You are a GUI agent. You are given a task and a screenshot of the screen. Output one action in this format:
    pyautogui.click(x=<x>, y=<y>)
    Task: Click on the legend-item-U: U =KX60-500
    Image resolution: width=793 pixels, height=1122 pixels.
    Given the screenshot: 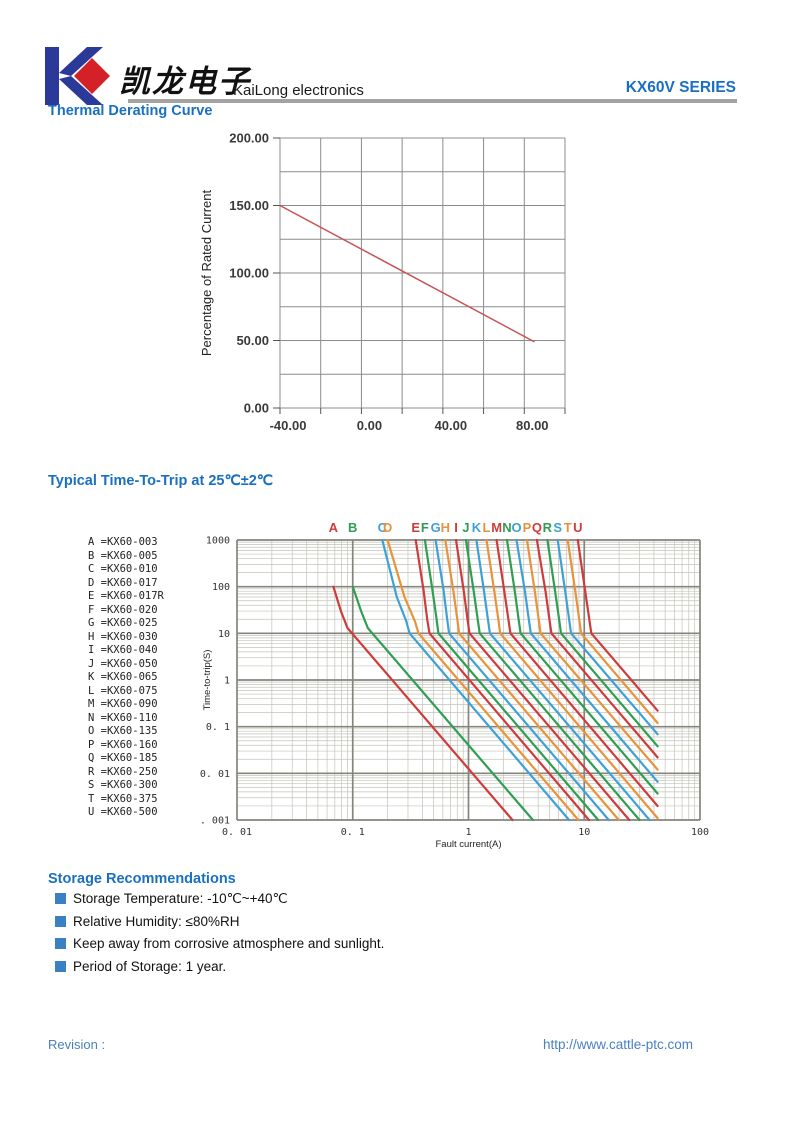 What is the action you would take?
    pyautogui.click(x=123, y=812)
    